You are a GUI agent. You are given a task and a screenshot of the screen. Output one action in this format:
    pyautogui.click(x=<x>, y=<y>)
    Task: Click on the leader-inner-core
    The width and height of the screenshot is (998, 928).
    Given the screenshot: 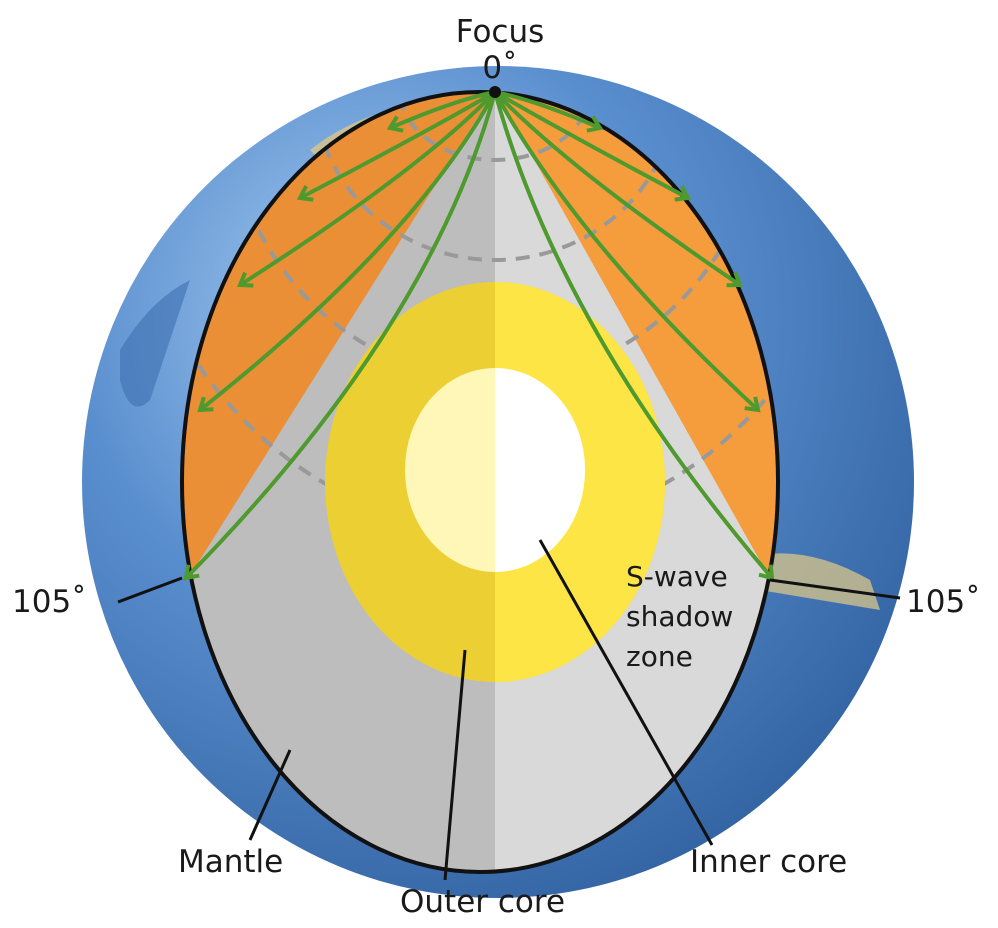 What is the action you would take?
    pyautogui.click(x=626, y=692)
    